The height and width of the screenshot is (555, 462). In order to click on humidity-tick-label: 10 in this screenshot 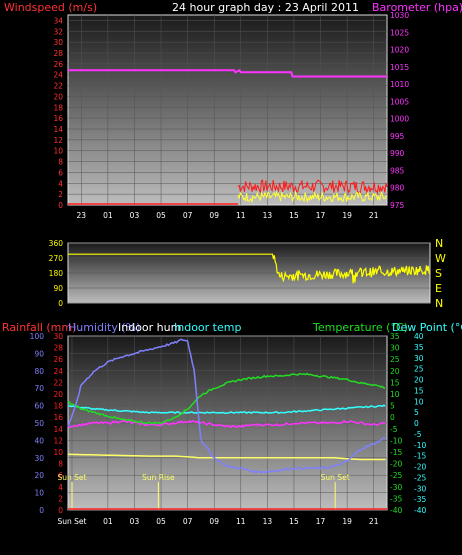, I will do `click(39, 493)`.